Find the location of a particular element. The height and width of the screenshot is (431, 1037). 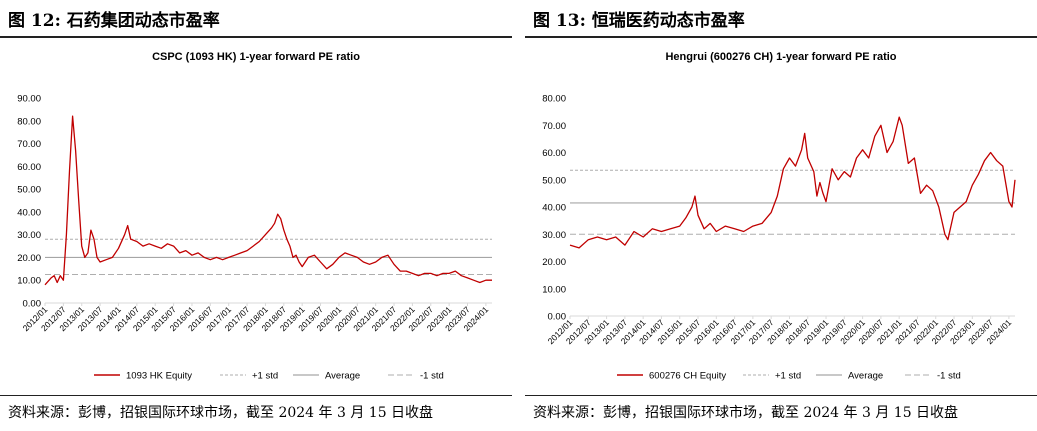

chart-title: CSPC (1093 HK) 1-year forward PE ratio is located at coordinates (256, 57).